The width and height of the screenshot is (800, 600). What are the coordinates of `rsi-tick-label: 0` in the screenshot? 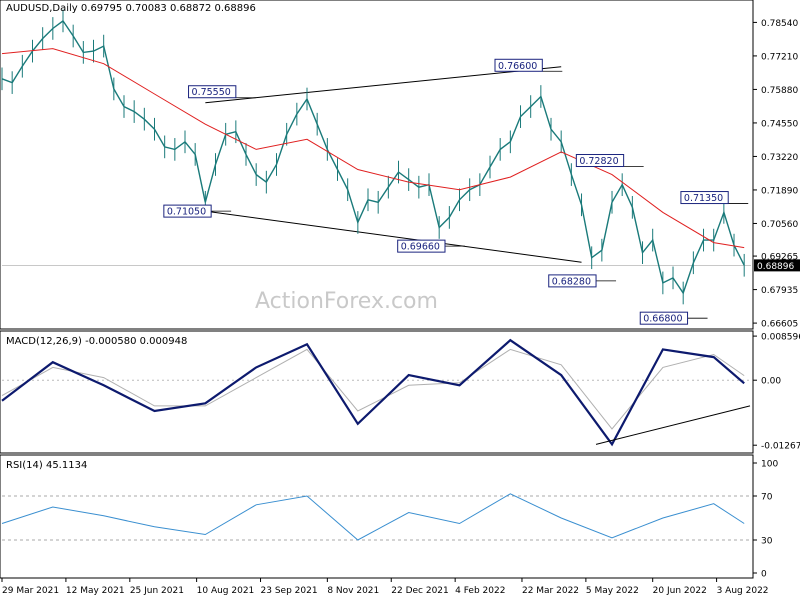 It's located at (764, 575).